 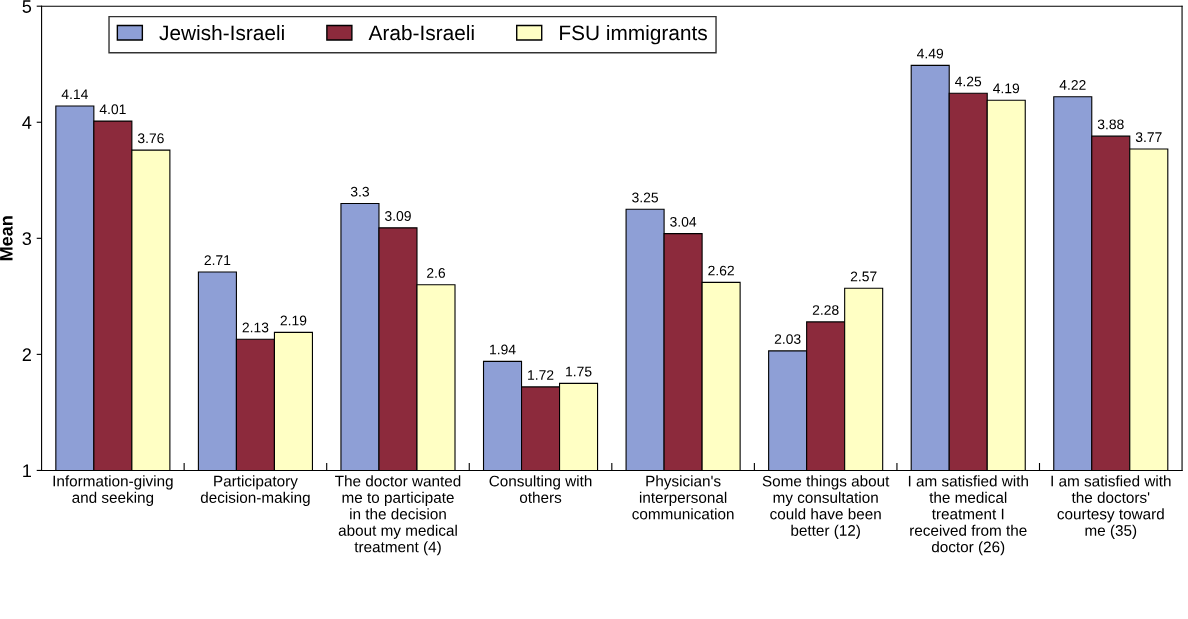 I want to click on y-tick-label: 3, so click(x=27, y=239).